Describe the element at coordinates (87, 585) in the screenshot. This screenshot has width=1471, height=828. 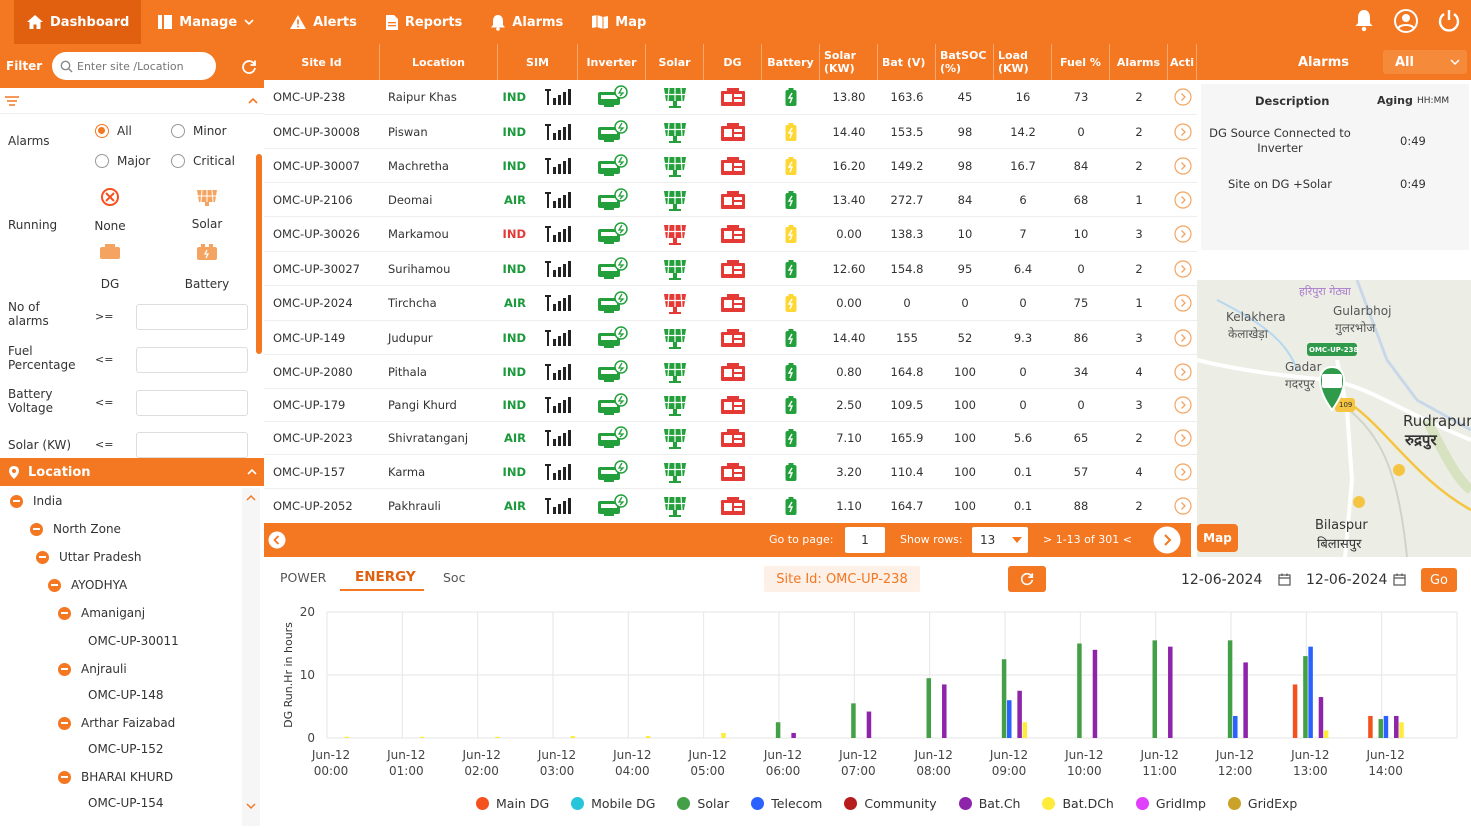
I see `tree-node: AYODHYA` at that location.